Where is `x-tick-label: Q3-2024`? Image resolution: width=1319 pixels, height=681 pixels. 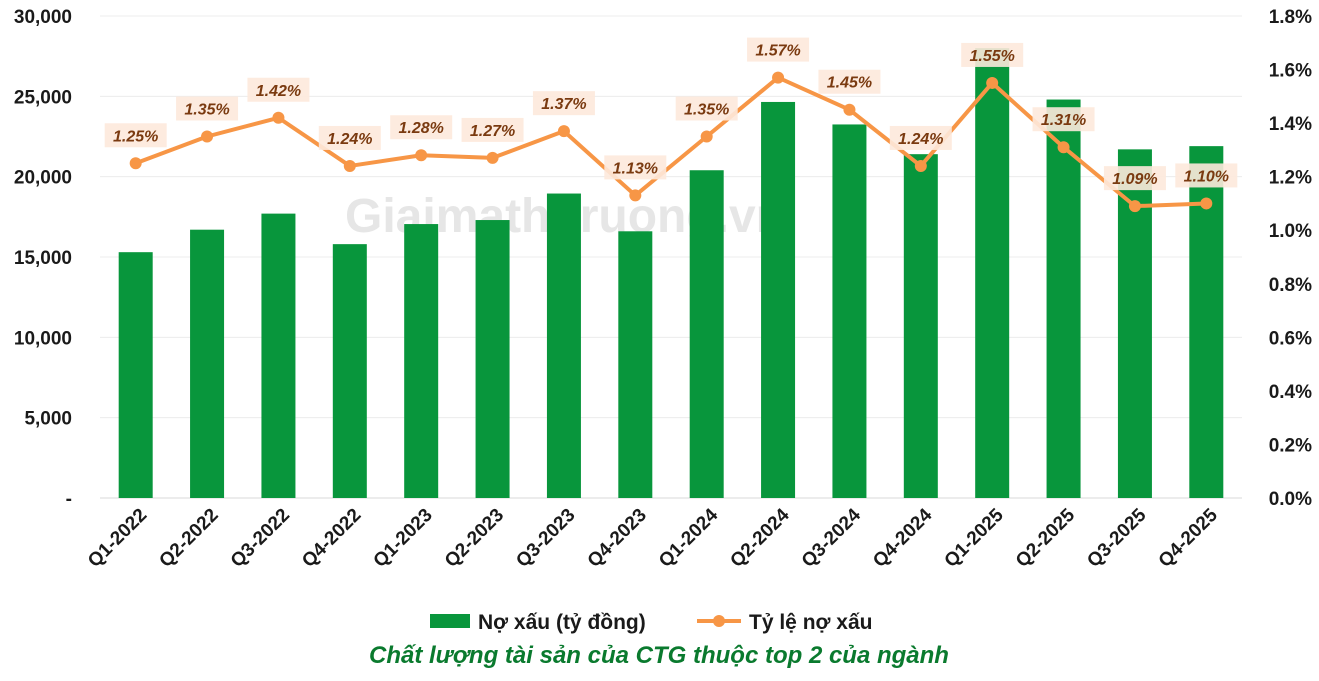 x-tick-label: Q3-2024 is located at coordinates (831, 537).